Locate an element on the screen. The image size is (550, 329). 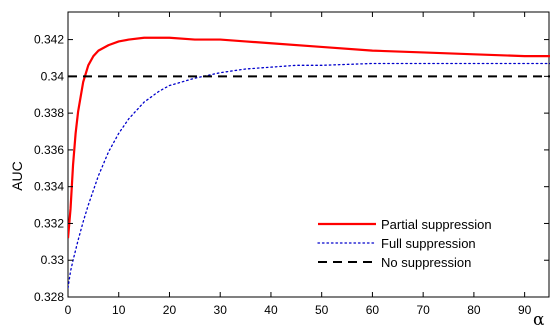
x-tick-label: 0 is located at coordinates (68, 310).